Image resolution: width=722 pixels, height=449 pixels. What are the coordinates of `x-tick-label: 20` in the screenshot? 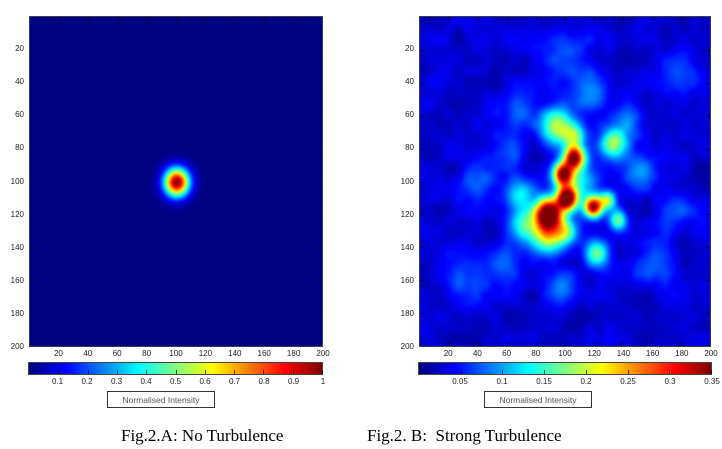 It's located at (448, 353).